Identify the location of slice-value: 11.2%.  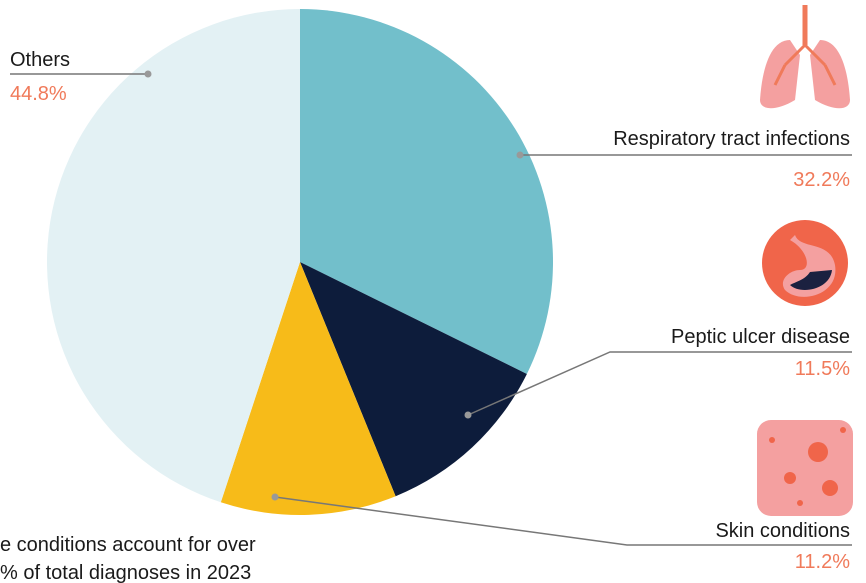
(822, 562).